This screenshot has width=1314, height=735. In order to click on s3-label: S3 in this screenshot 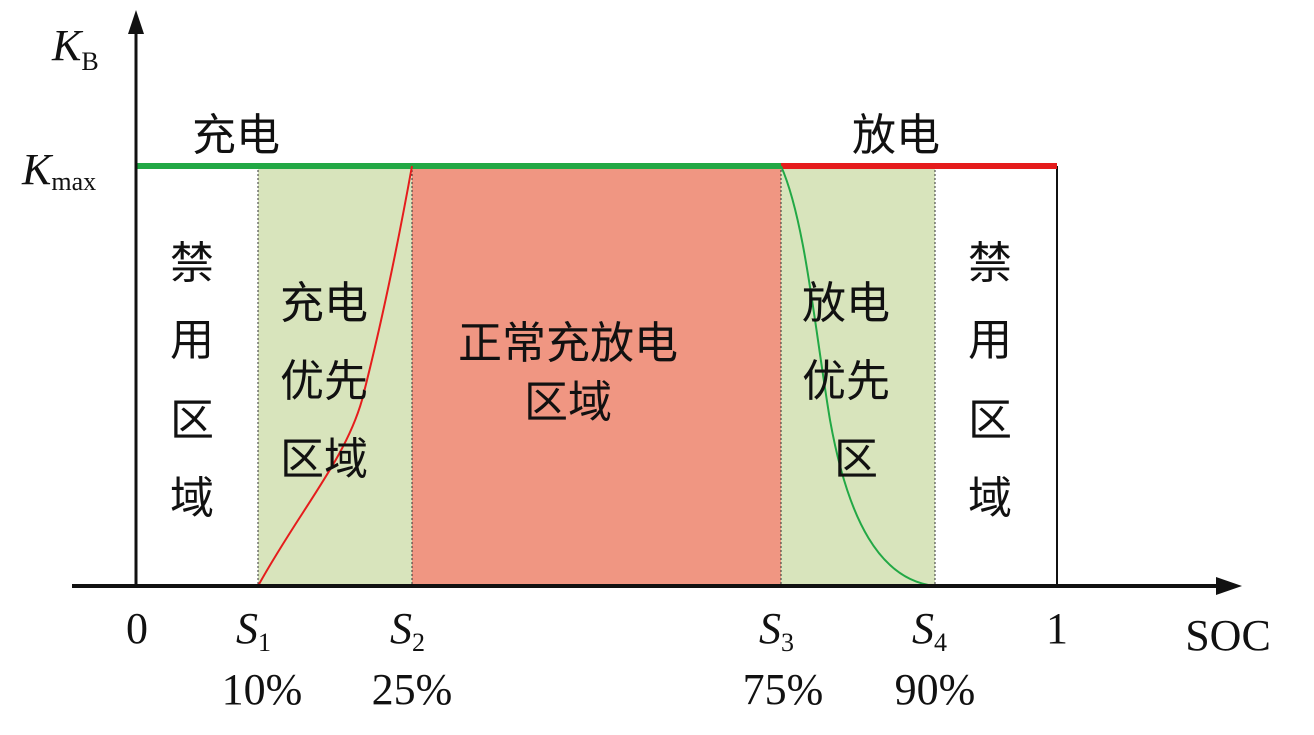, I will do `click(776, 630)`.